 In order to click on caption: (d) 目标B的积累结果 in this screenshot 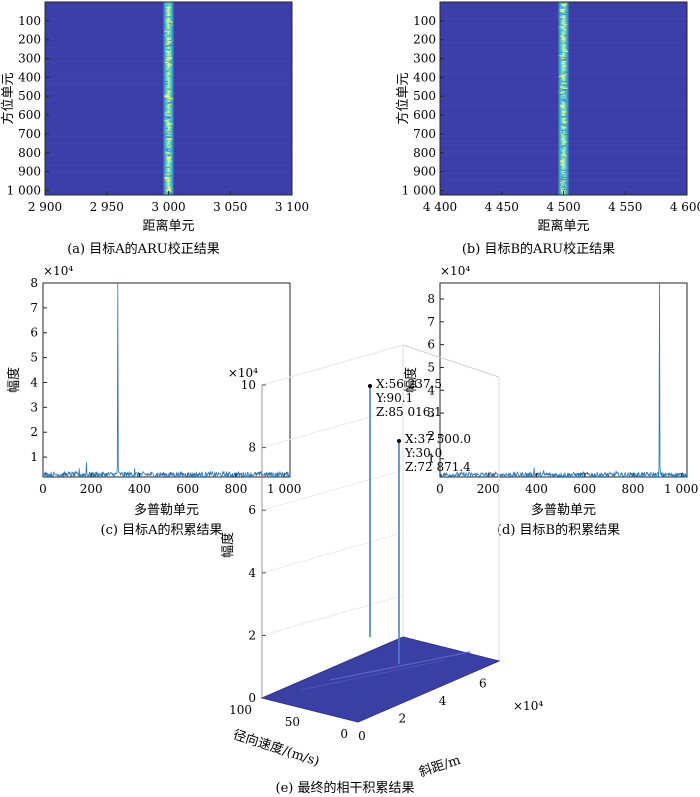, I will do `click(558, 530)`.